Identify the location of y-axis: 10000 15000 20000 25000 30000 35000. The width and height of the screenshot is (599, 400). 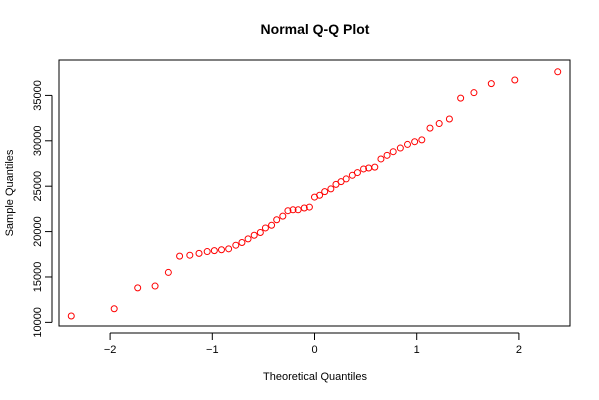
(42, 209).